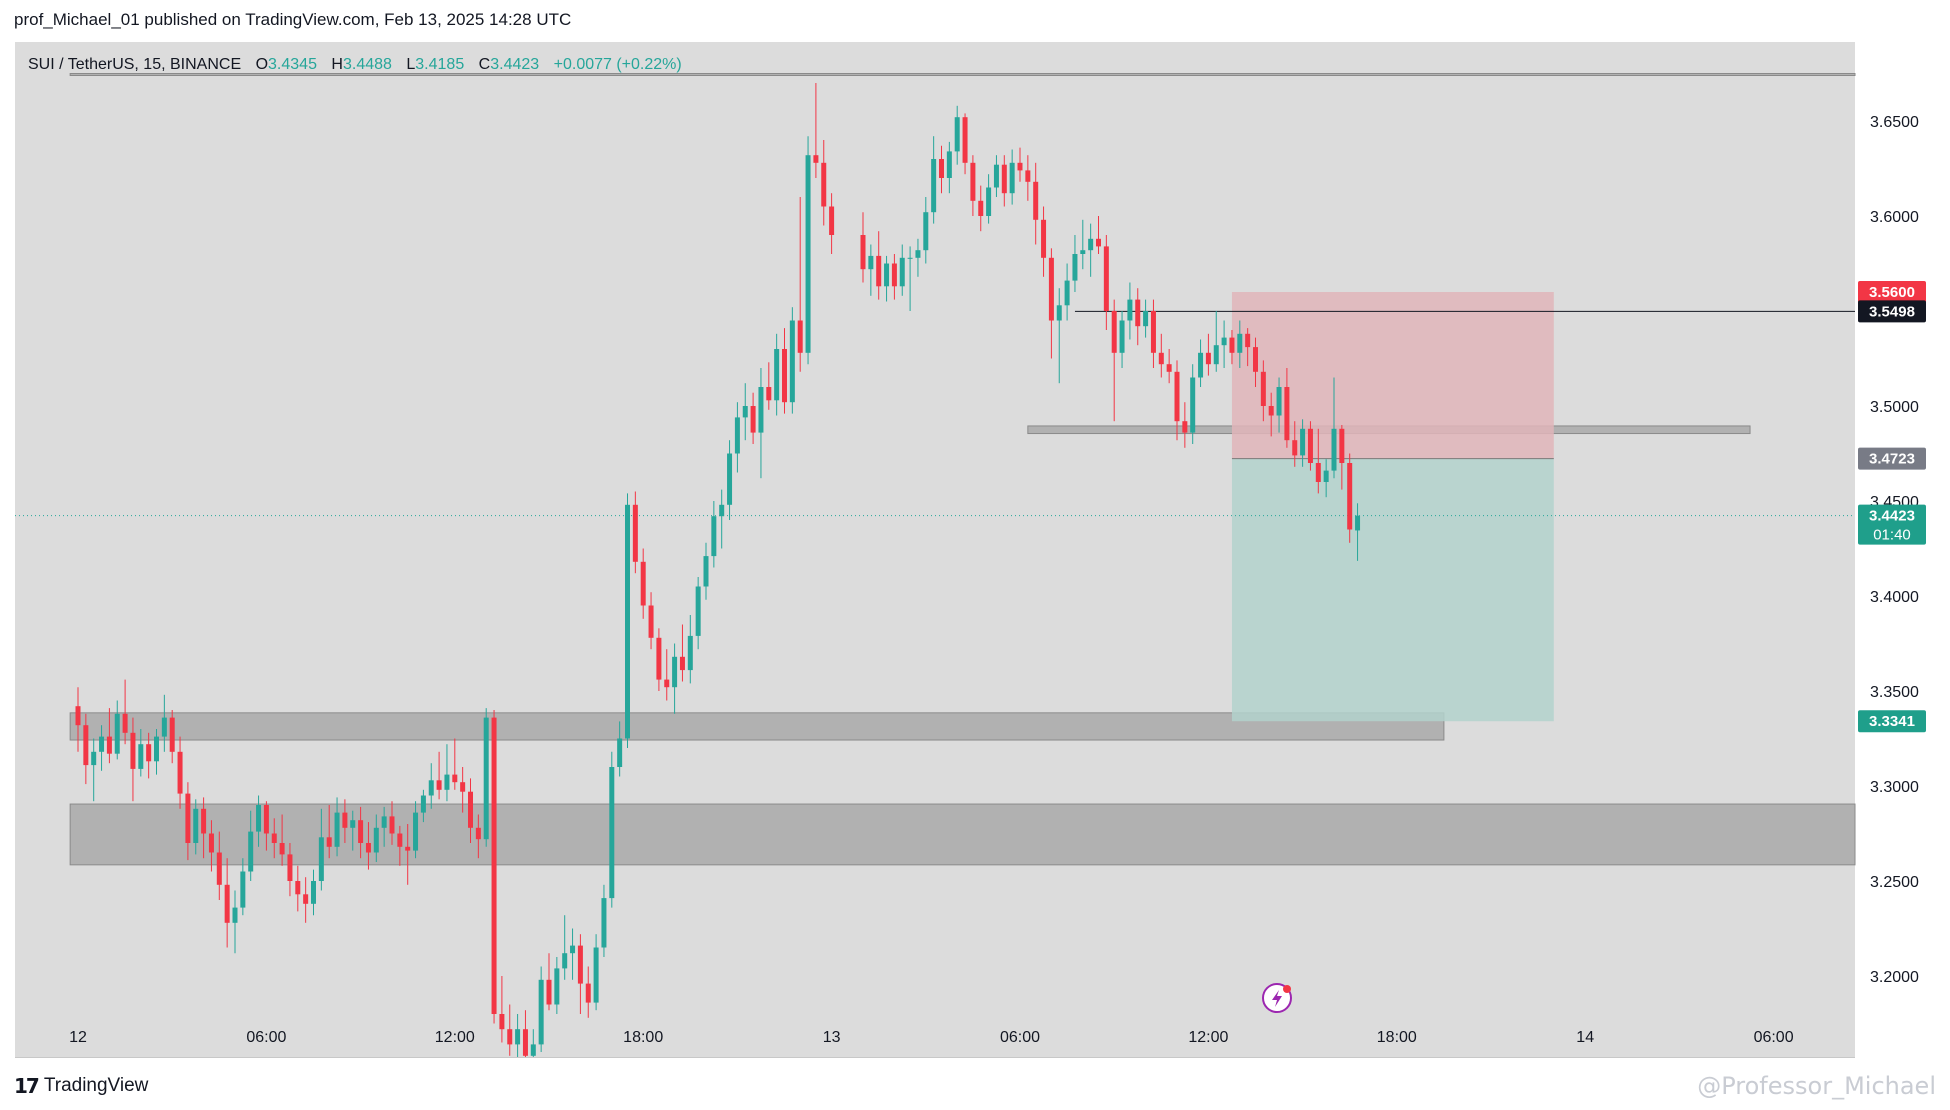 Image resolution: width=1950 pixels, height=1110 pixels. What do you see at coordinates (1392, 375) in the screenshot?
I see `stop-loss-zone` at bounding box center [1392, 375].